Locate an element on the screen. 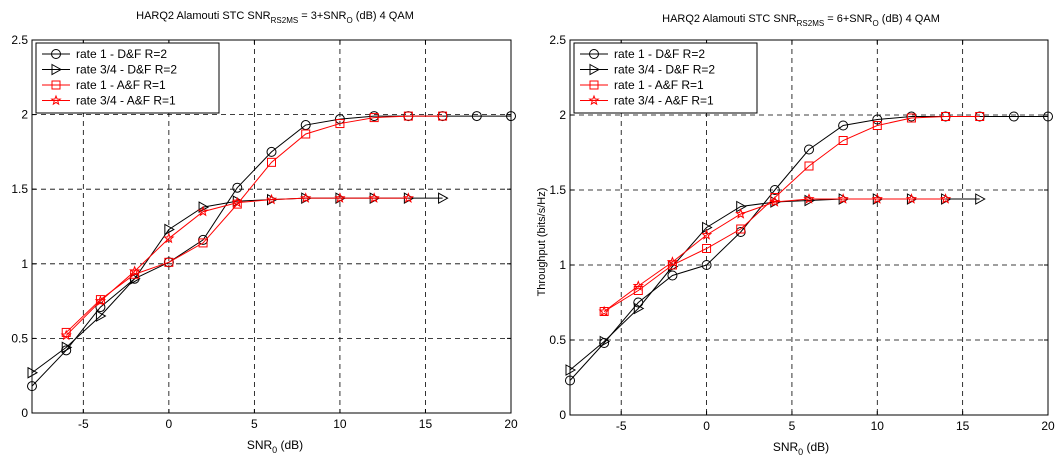 The height and width of the screenshot is (459, 1058). legend-box is located at coordinates (127, 78).